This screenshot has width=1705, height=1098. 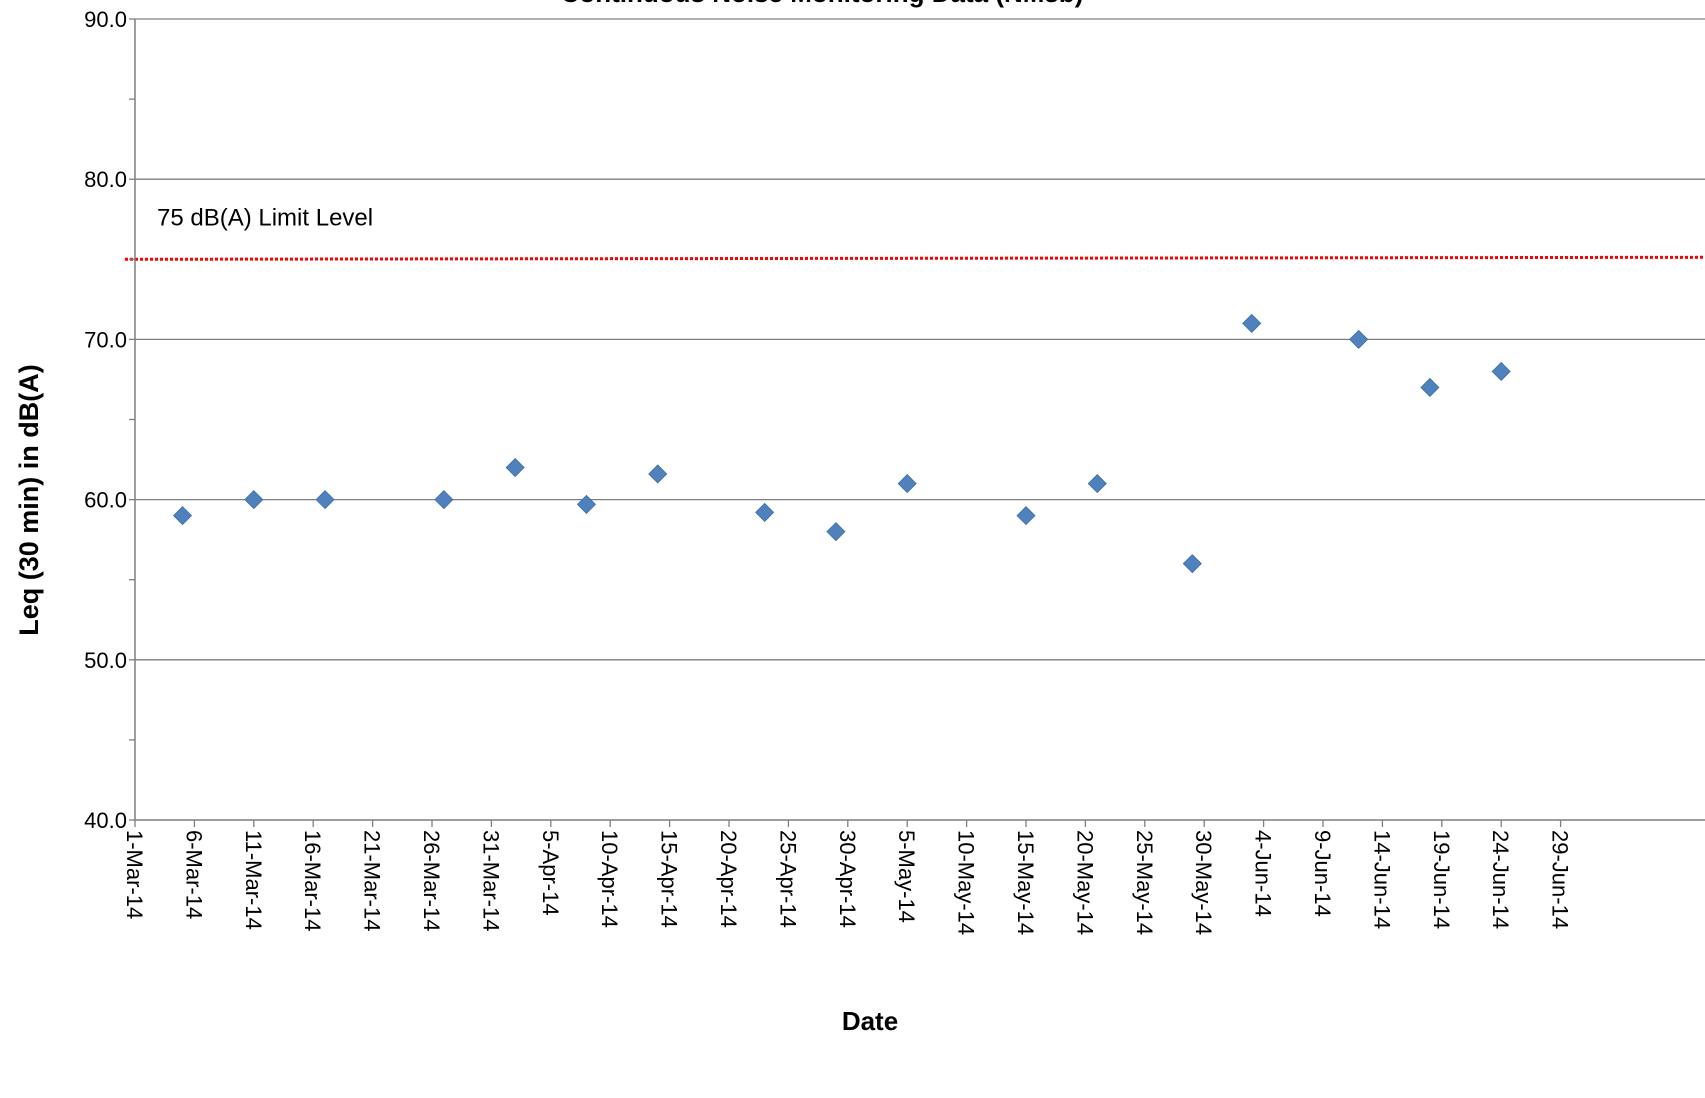 What do you see at coordinates (431, 880) in the screenshot?
I see `x-tick-label: 26-Mar-14` at bounding box center [431, 880].